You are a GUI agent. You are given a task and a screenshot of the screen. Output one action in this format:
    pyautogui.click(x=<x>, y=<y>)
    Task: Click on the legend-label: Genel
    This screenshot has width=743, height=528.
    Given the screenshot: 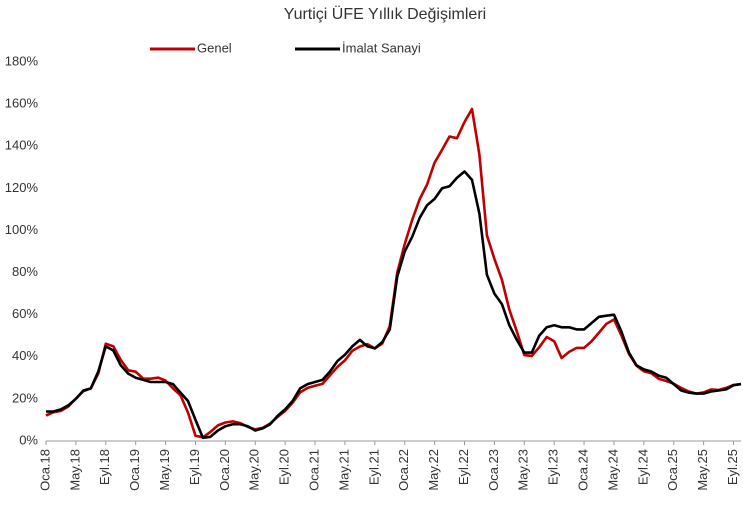 What is the action you would take?
    pyautogui.click(x=214, y=47)
    